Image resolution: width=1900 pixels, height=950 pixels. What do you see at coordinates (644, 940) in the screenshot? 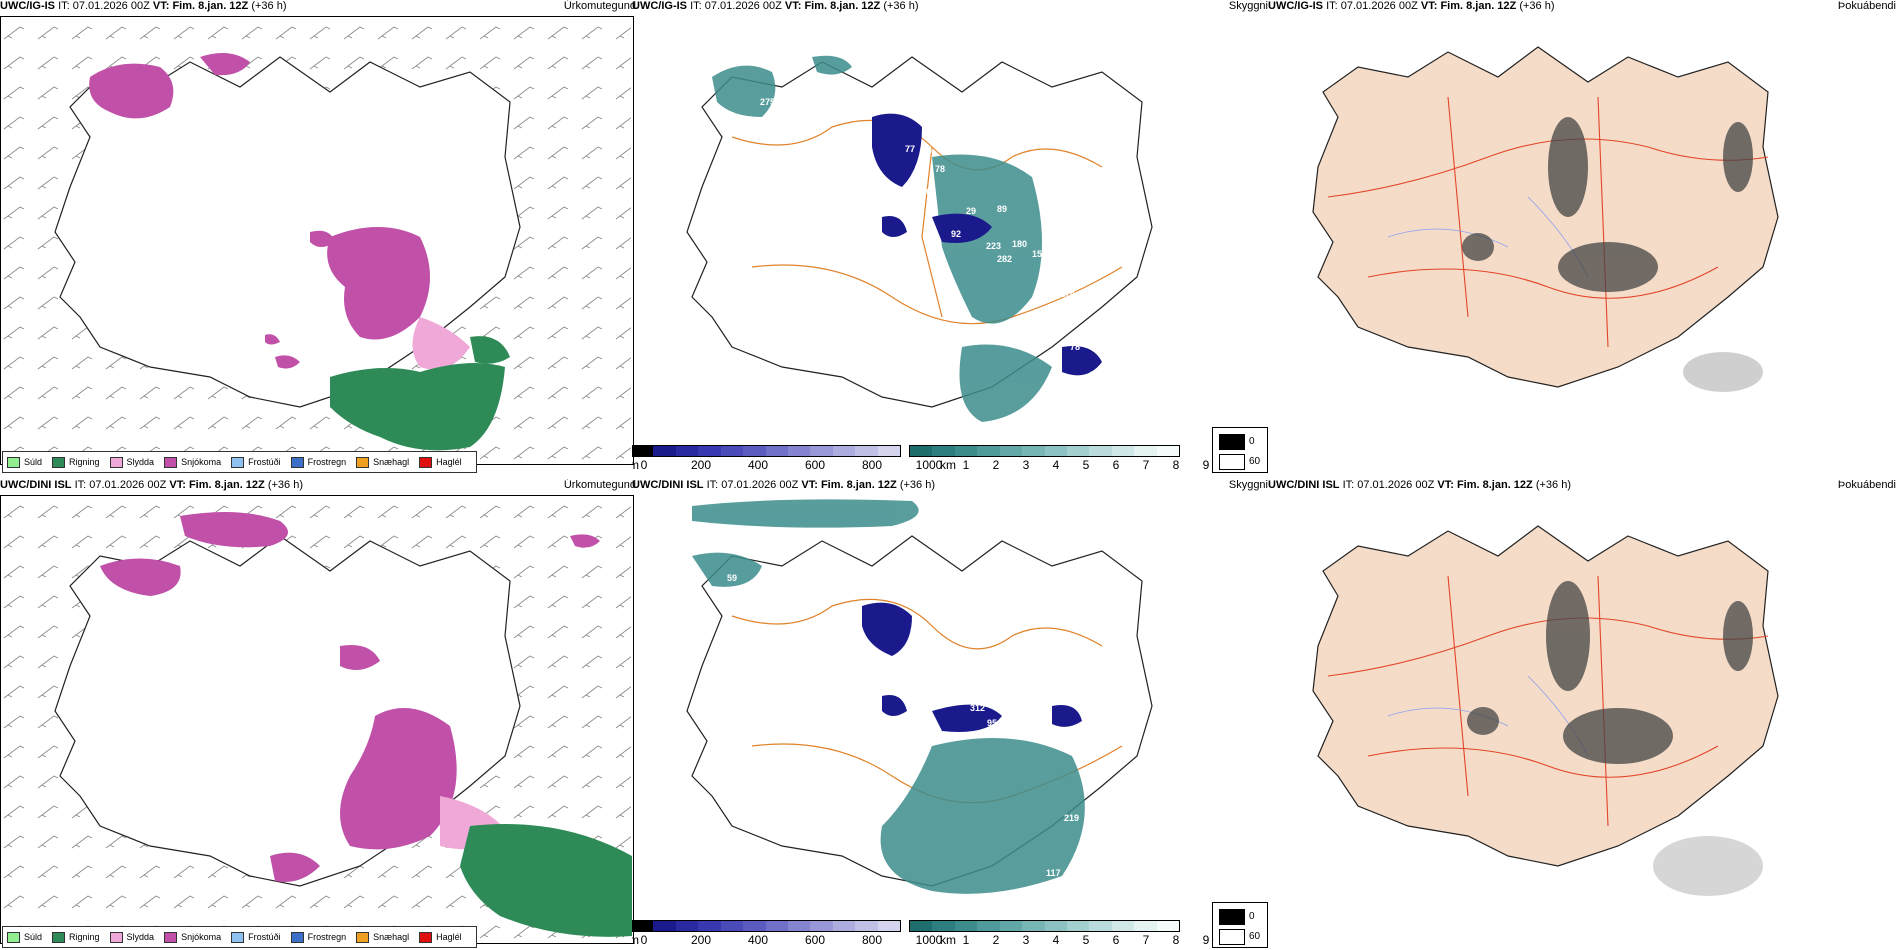
I see `colorbar-tick: 0` at bounding box center [644, 940].